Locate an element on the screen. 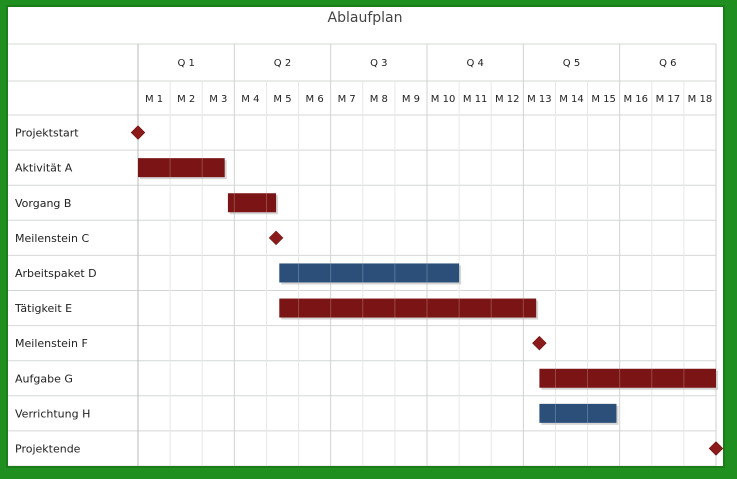 The height and width of the screenshot is (479, 737). quarter-label: Q 6 is located at coordinates (667, 63).